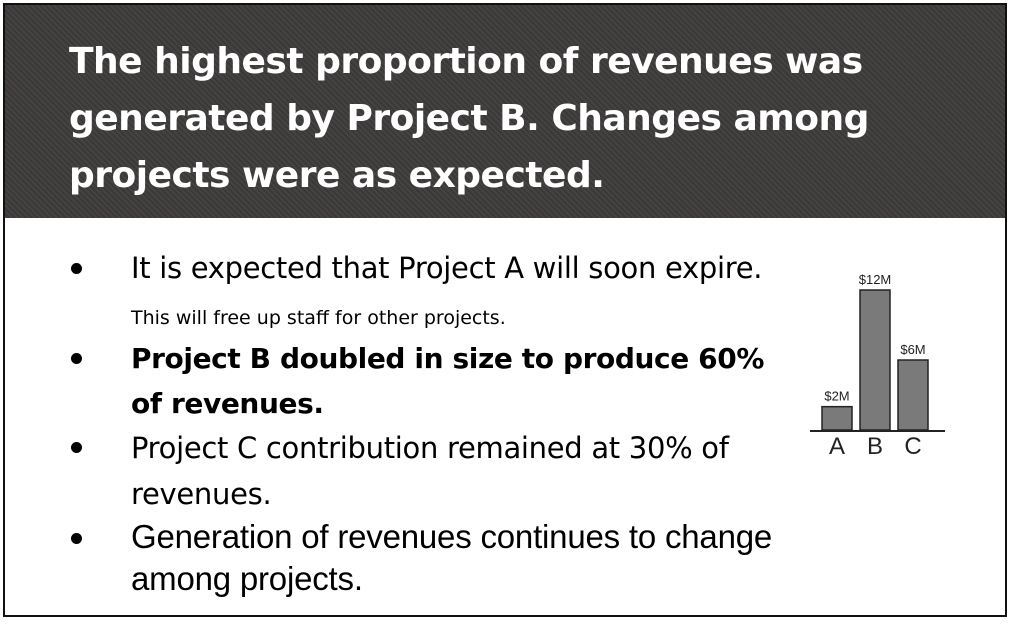  Describe the element at coordinates (912, 446) in the screenshot. I see `category-label-c: C` at that location.